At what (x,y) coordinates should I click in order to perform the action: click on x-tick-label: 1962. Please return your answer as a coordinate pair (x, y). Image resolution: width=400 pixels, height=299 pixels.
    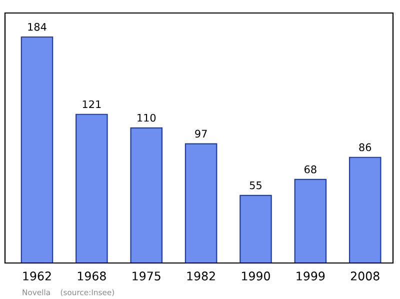
    Looking at the image, I should click on (37, 276).